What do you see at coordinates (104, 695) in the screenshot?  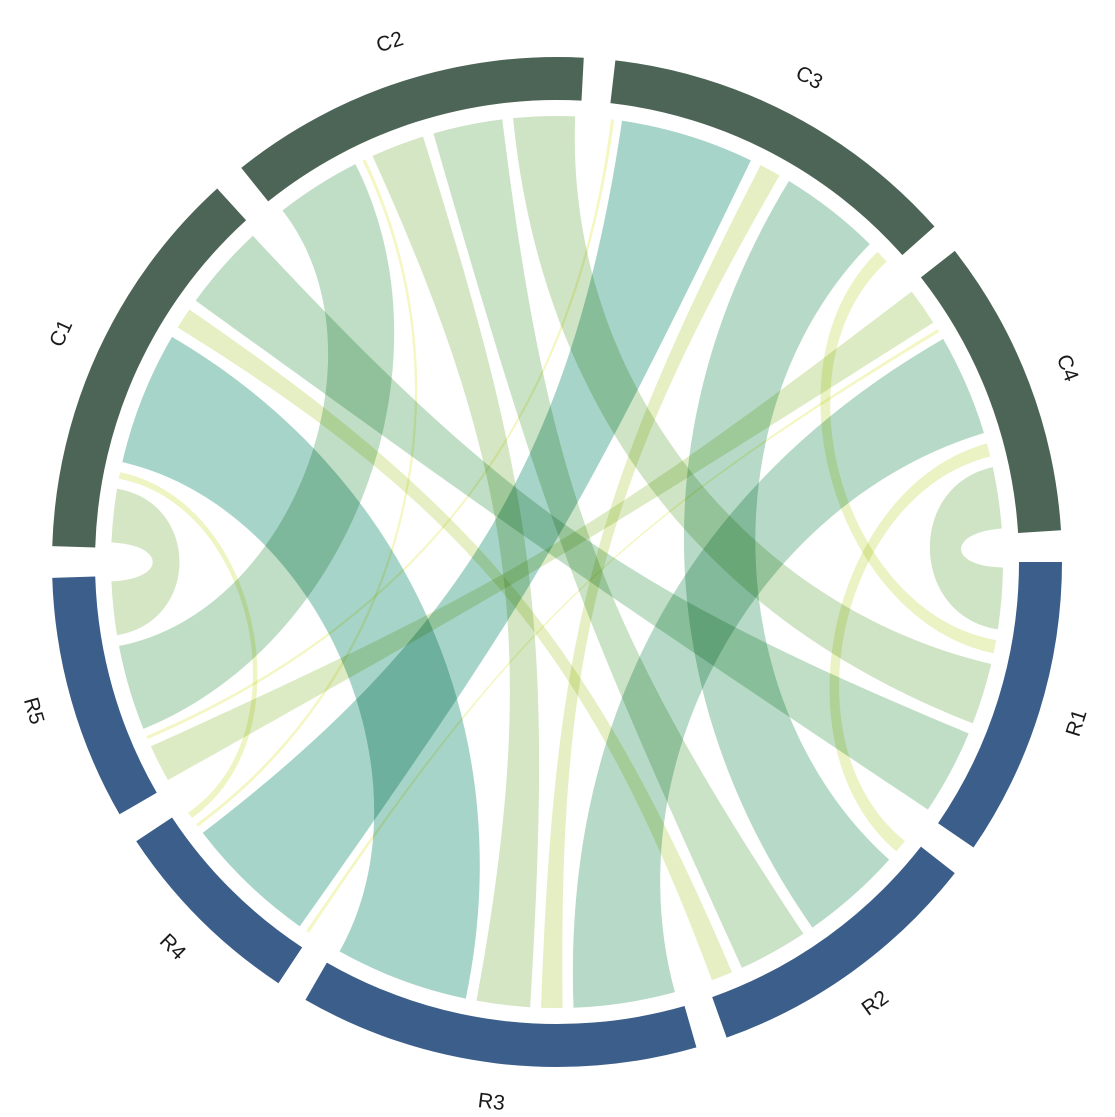 I see `sector-arc-R5` at bounding box center [104, 695].